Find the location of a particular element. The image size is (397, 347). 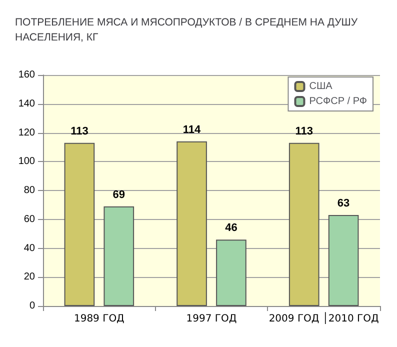

chart-title: ПОТРЕБЛЕНИЕ МЯСА И МЯСОПРОДУКТОВ / В СРЕДНЕМ НА ДУШУ НАСЕЛЕНИЯ, КГ is located at coordinates (186, 30).